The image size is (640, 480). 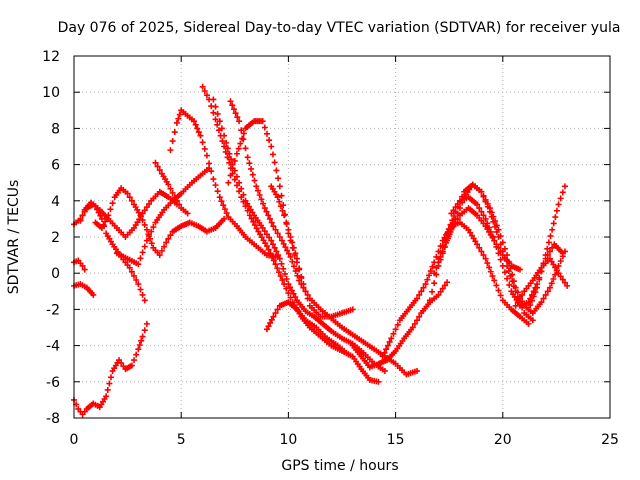 What do you see at coordinates (51, 238) in the screenshot?
I see `y-tick-labels: -8 -6 -4 -2 0 2 4 6 8 10 12` at bounding box center [51, 238].